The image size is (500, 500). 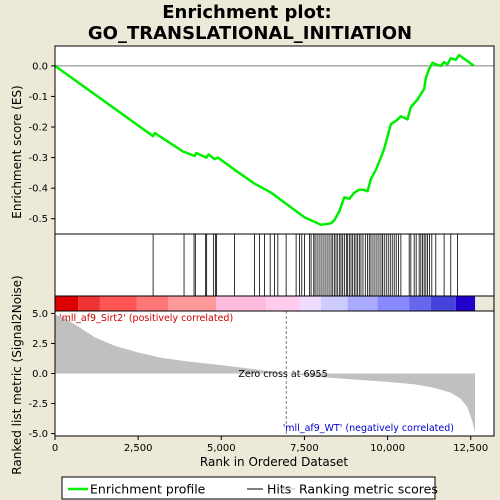 What do you see at coordinates (38, 128) in the screenshot?
I see `es-y-tick-label-2: -0.2` at bounding box center [38, 128].